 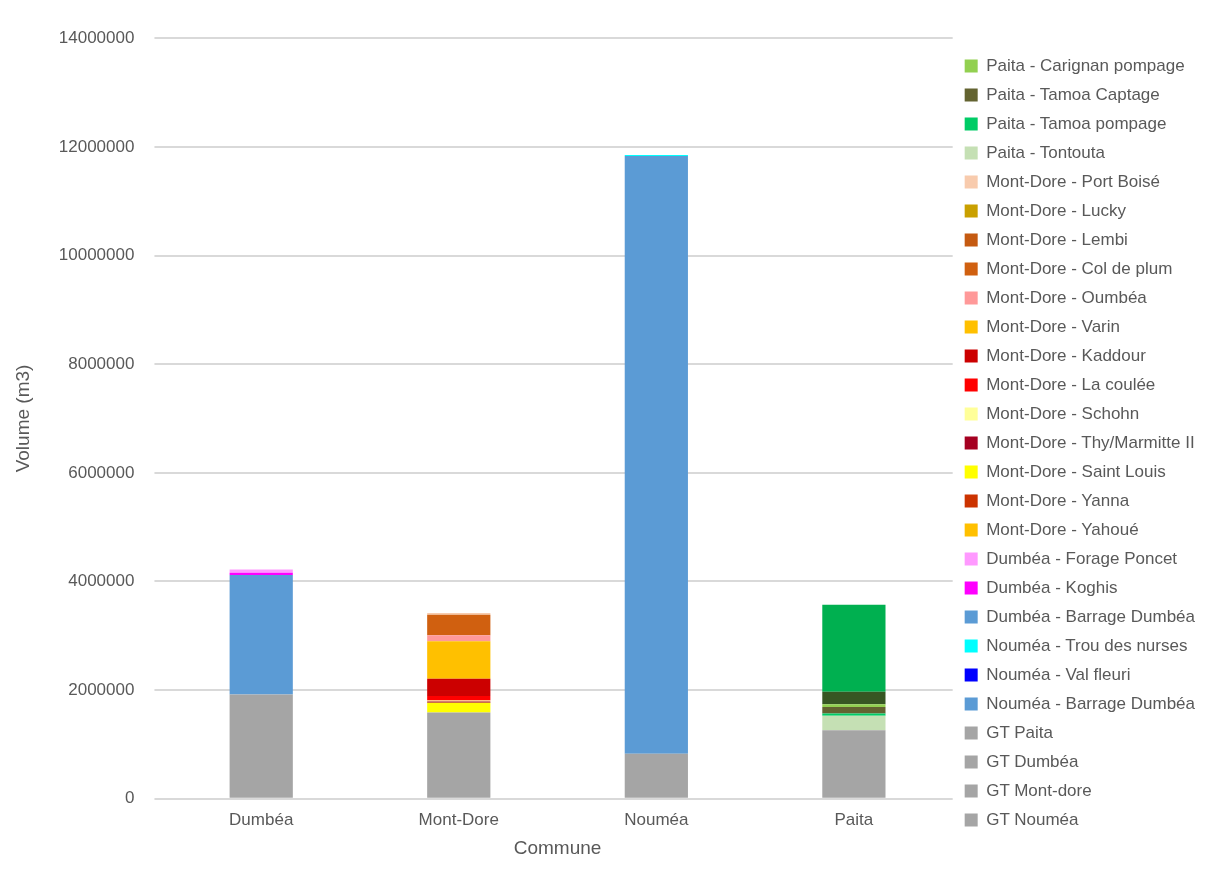 What do you see at coordinates (458, 819) in the screenshot?
I see `x-tick-label: Mont-Dore` at bounding box center [458, 819].